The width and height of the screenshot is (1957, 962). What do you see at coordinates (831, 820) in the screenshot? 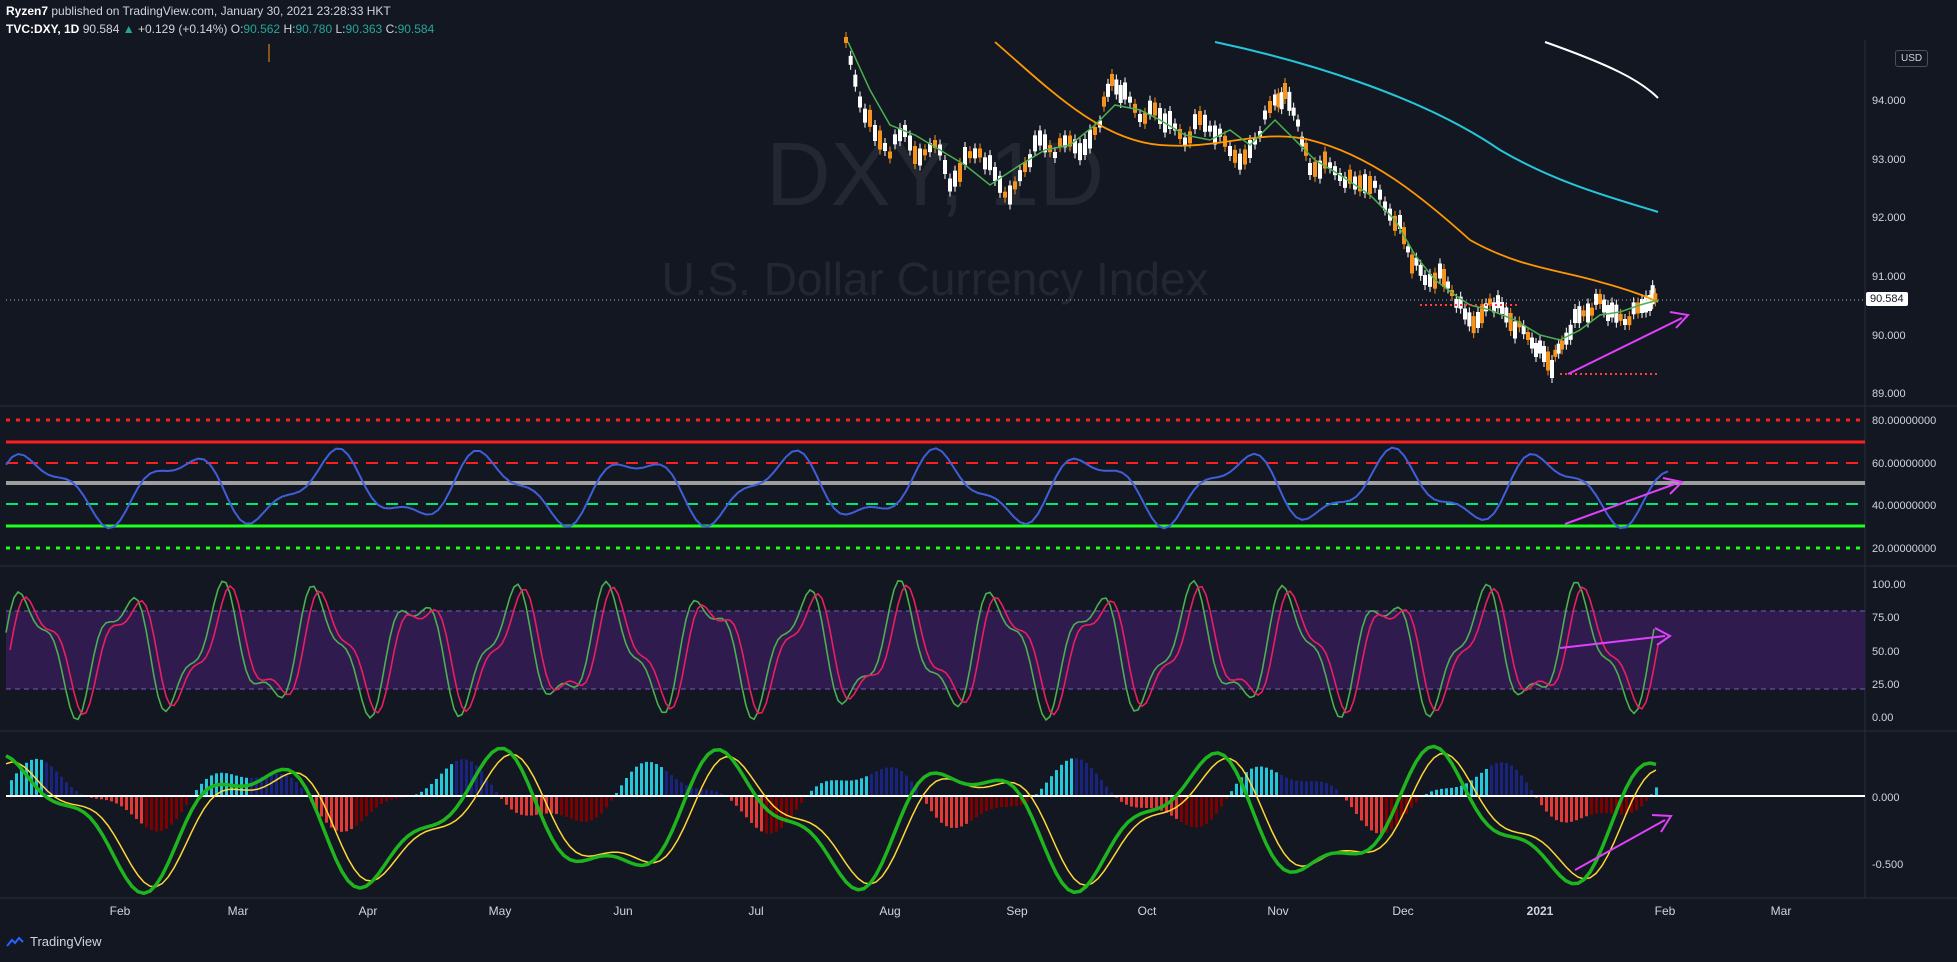
I see `macd-signal-line` at bounding box center [831, 820].